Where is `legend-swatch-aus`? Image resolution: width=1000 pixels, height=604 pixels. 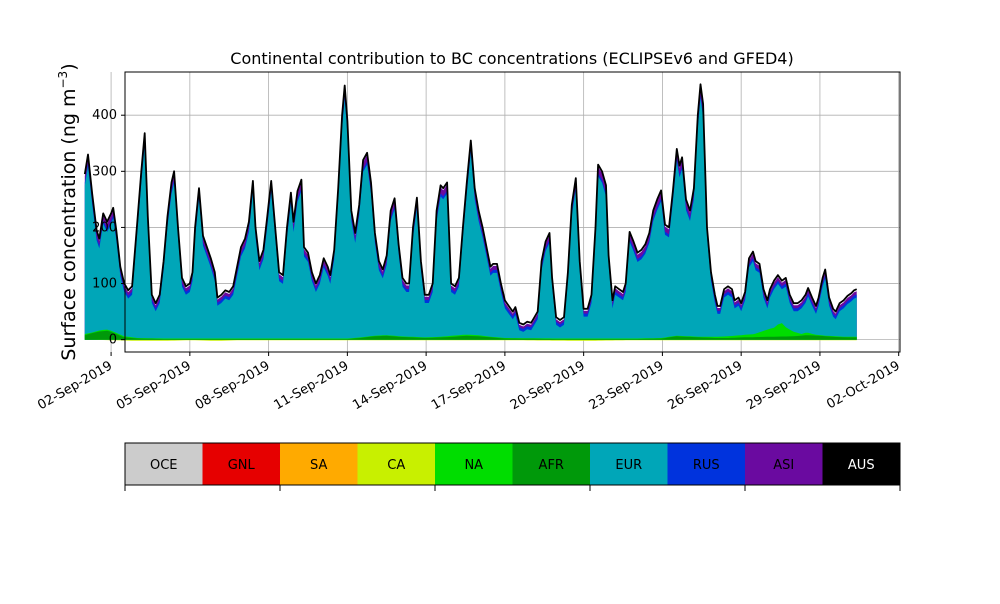
legend-swatch-aus is located at coordinates (861, 464).